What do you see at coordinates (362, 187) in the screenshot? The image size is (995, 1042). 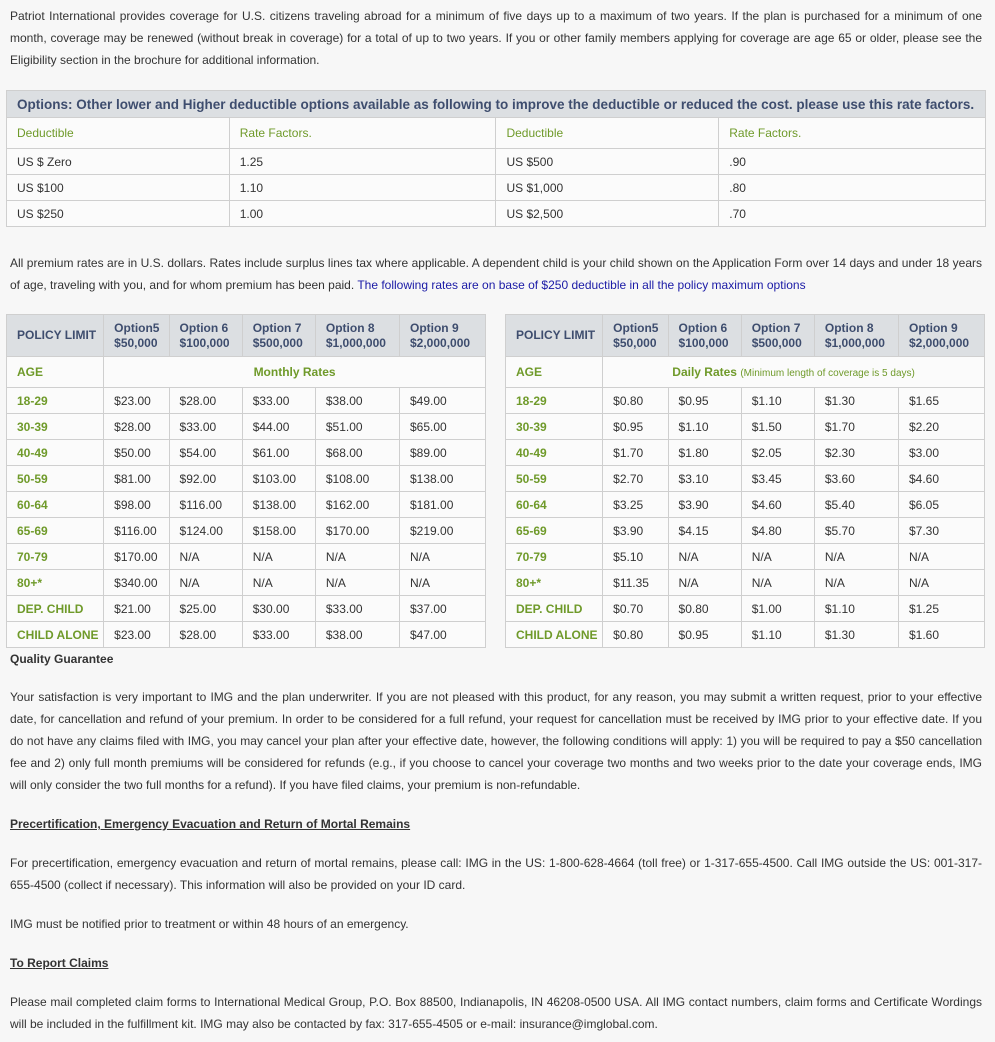 I see `cell: 1.10` at bounding box center [362, 187].